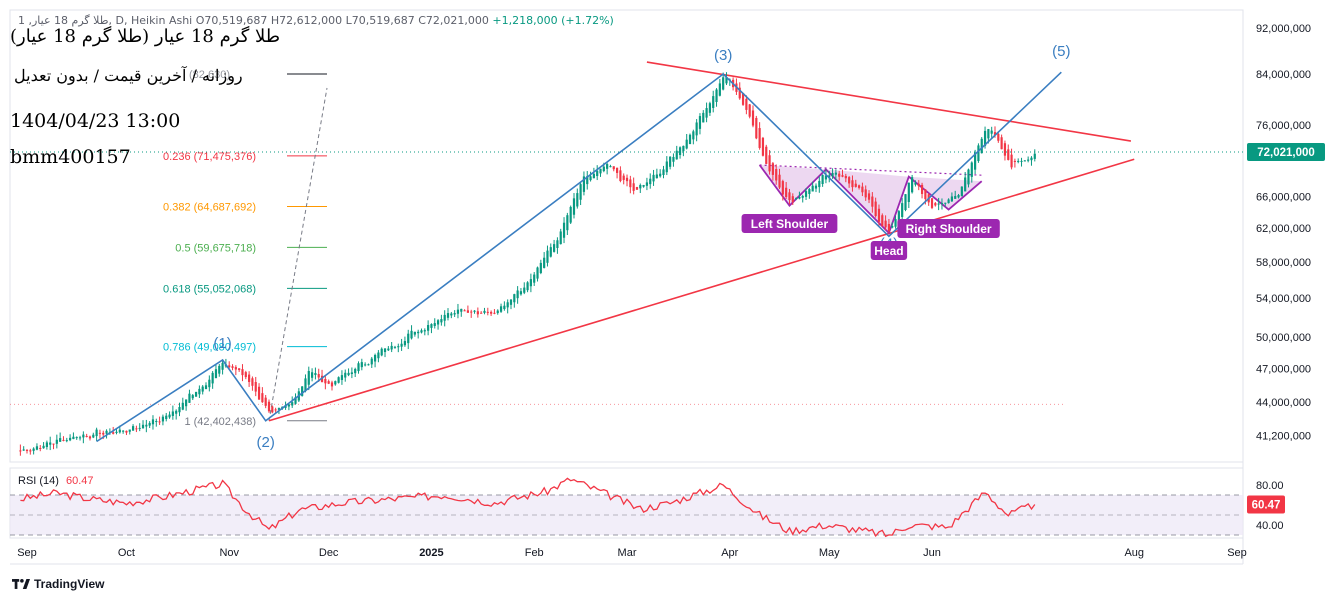  I want to click on left-shoulder-label: Left Shoulder, so click(790, 224).